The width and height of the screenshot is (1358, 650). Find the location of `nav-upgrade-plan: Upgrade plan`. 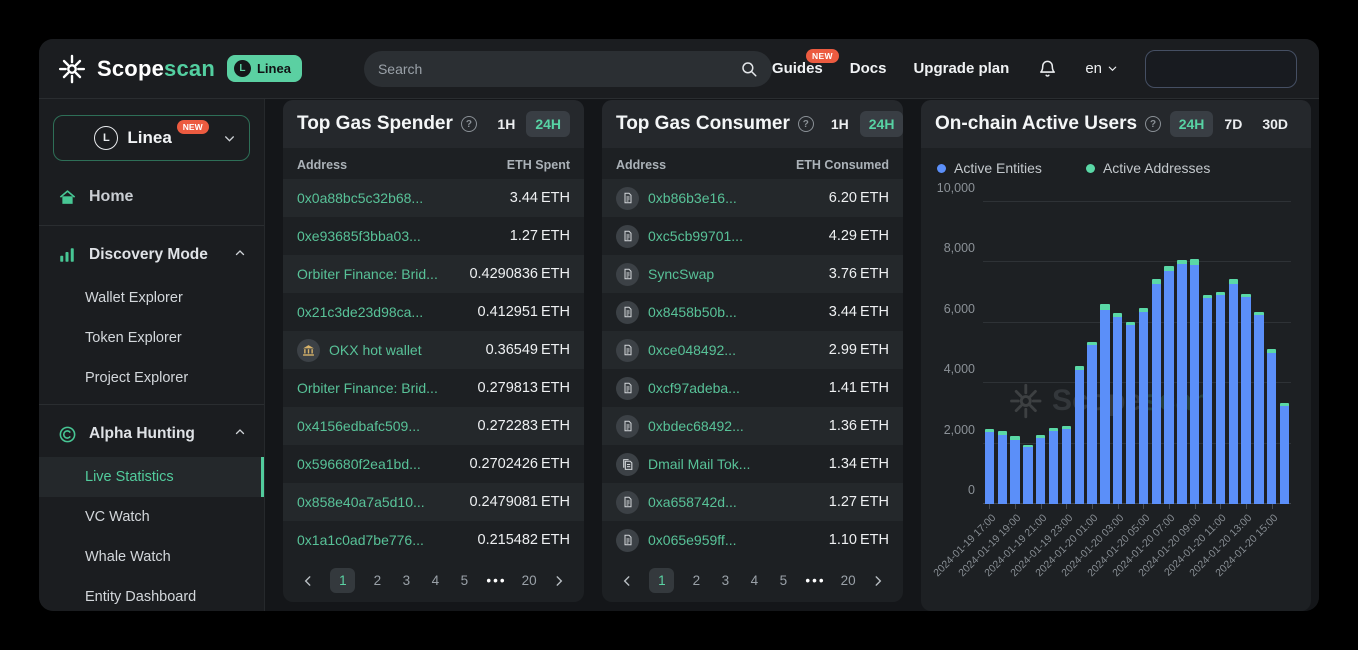

nav-upgrade-plan: Upgrade plan is located at coordinates (961, 68).